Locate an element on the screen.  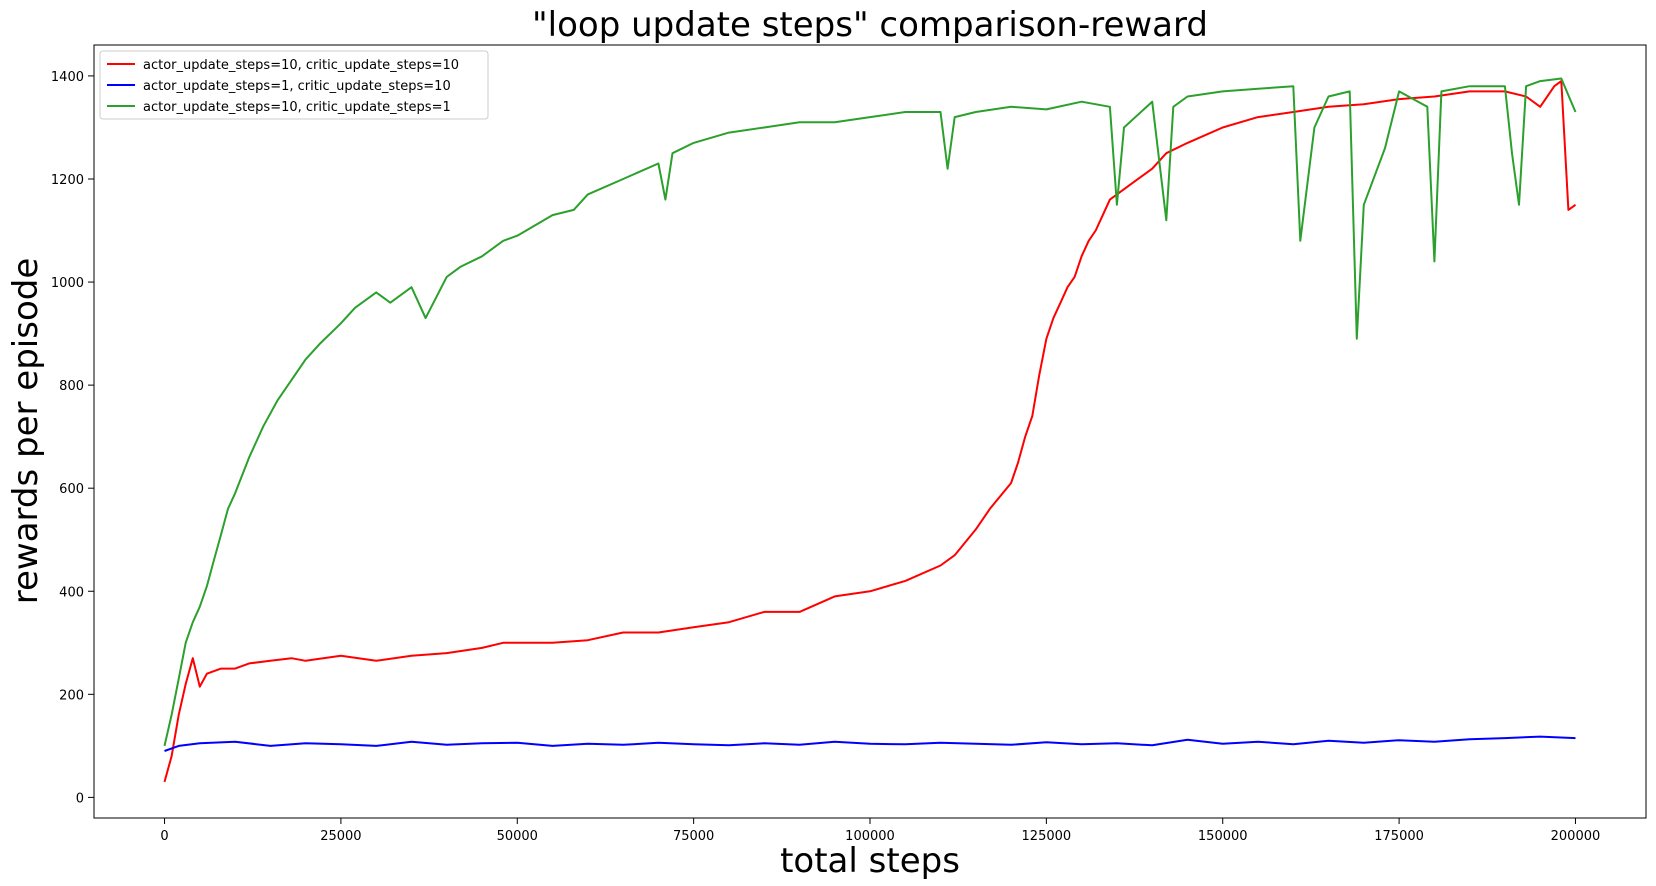
y-axis-title: rewards per episode is located at coordinates (26, 431).